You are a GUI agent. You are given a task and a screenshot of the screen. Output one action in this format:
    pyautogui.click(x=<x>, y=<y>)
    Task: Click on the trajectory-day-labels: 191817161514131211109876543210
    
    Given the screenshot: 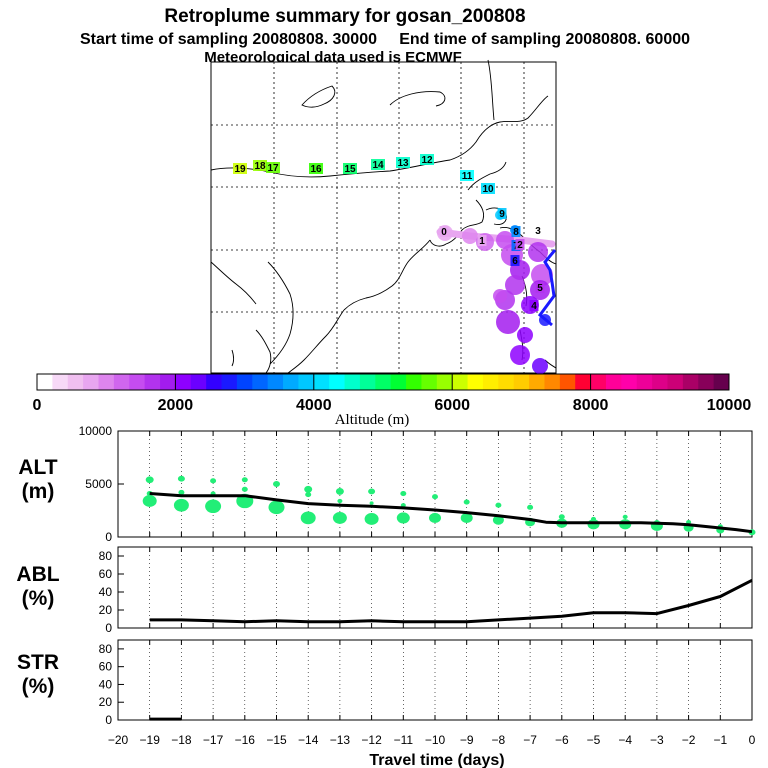 What is the action you would take?
    pyautogui.click(x=389, y=233)
    